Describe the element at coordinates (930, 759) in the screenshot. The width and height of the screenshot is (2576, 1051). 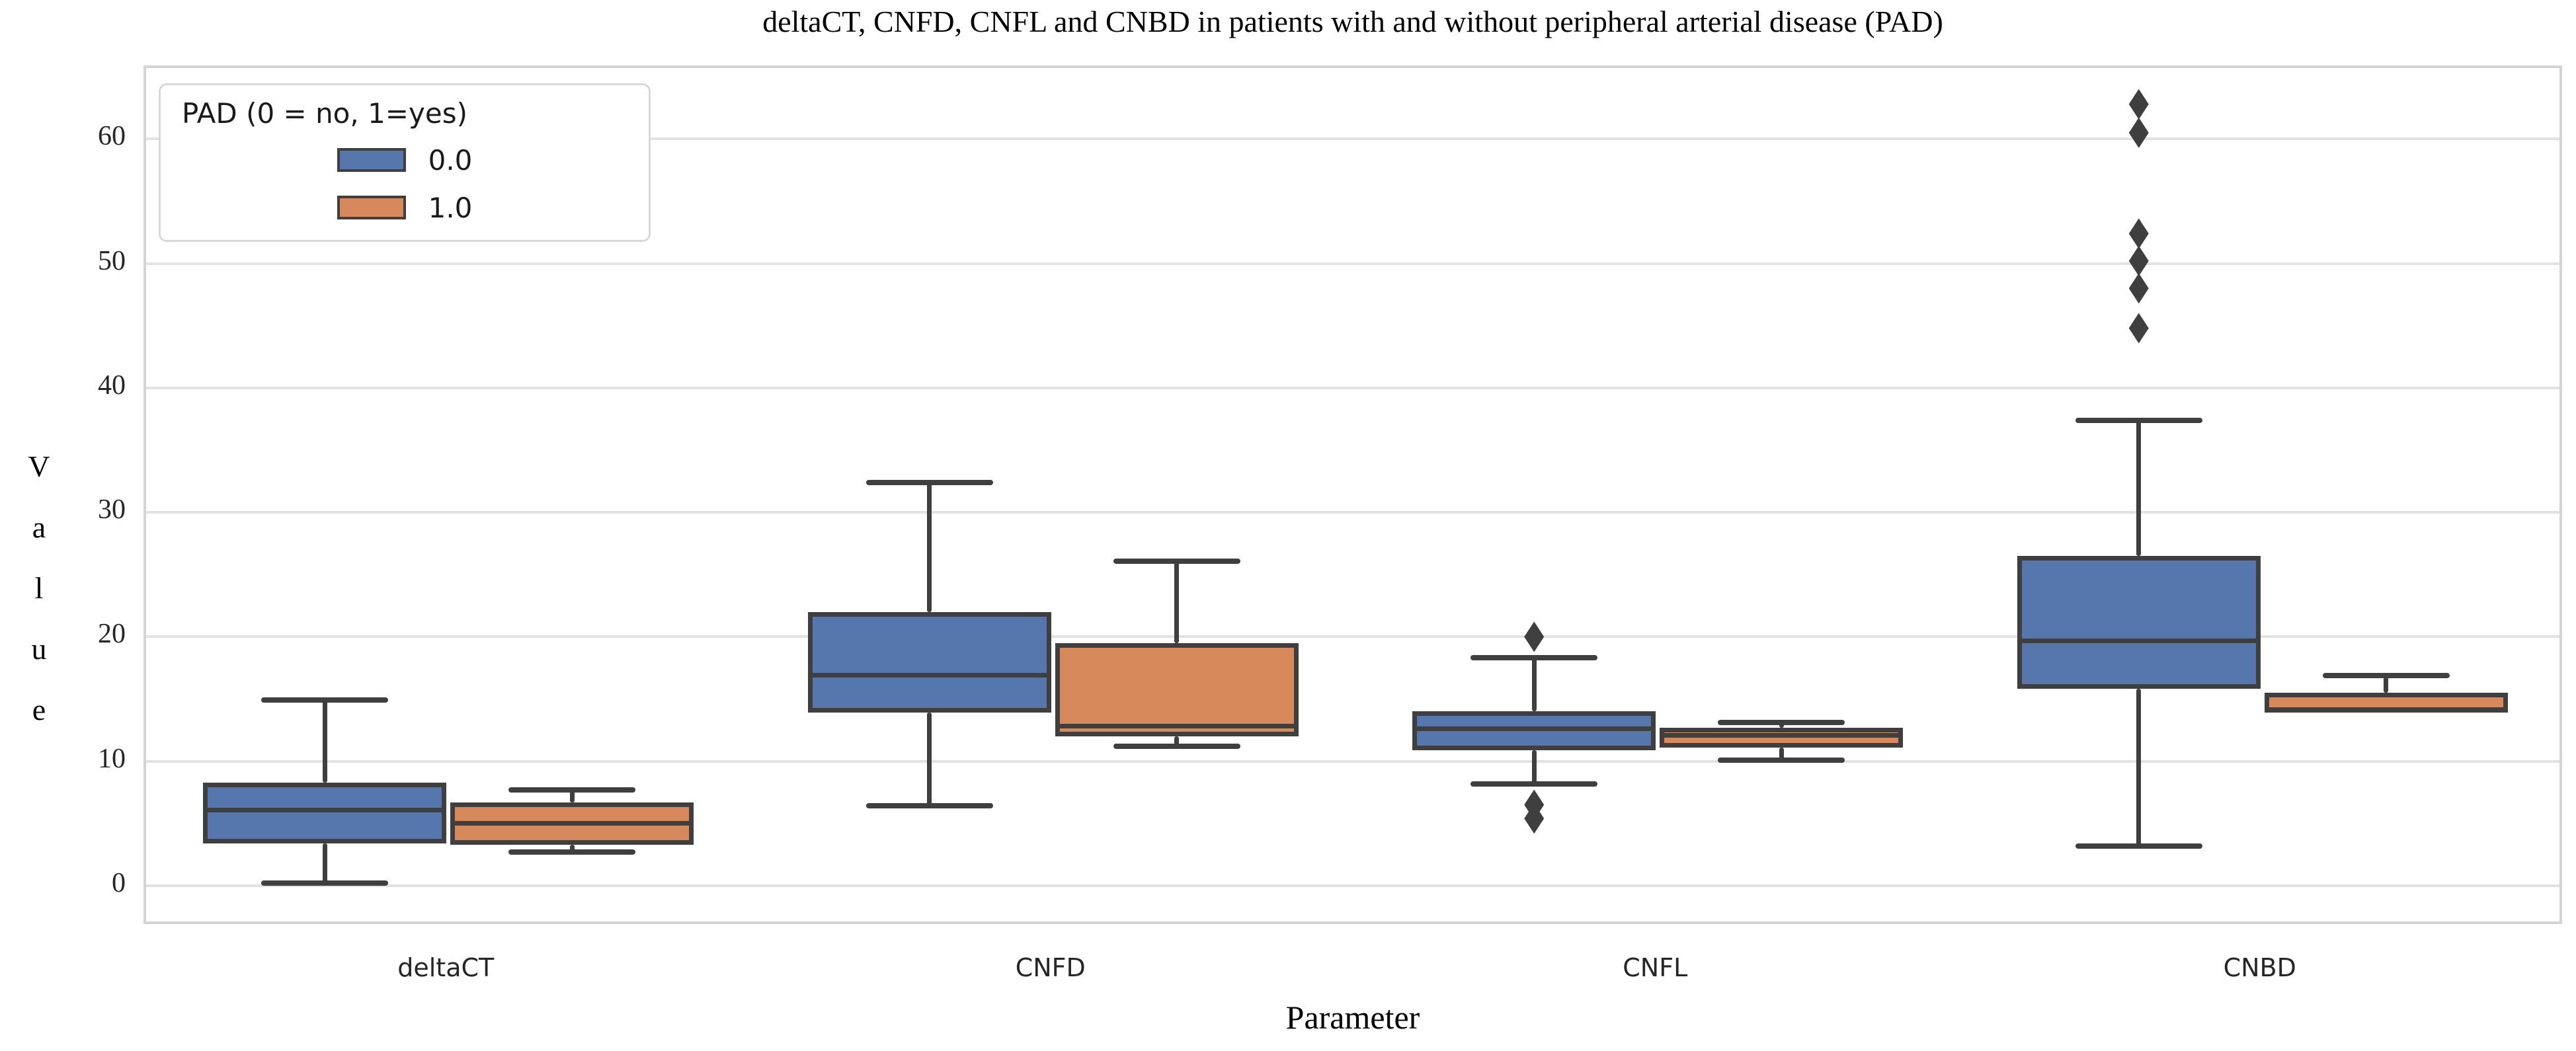
I see `box-CNFD-pad0.0-lower-whisker` at that location.